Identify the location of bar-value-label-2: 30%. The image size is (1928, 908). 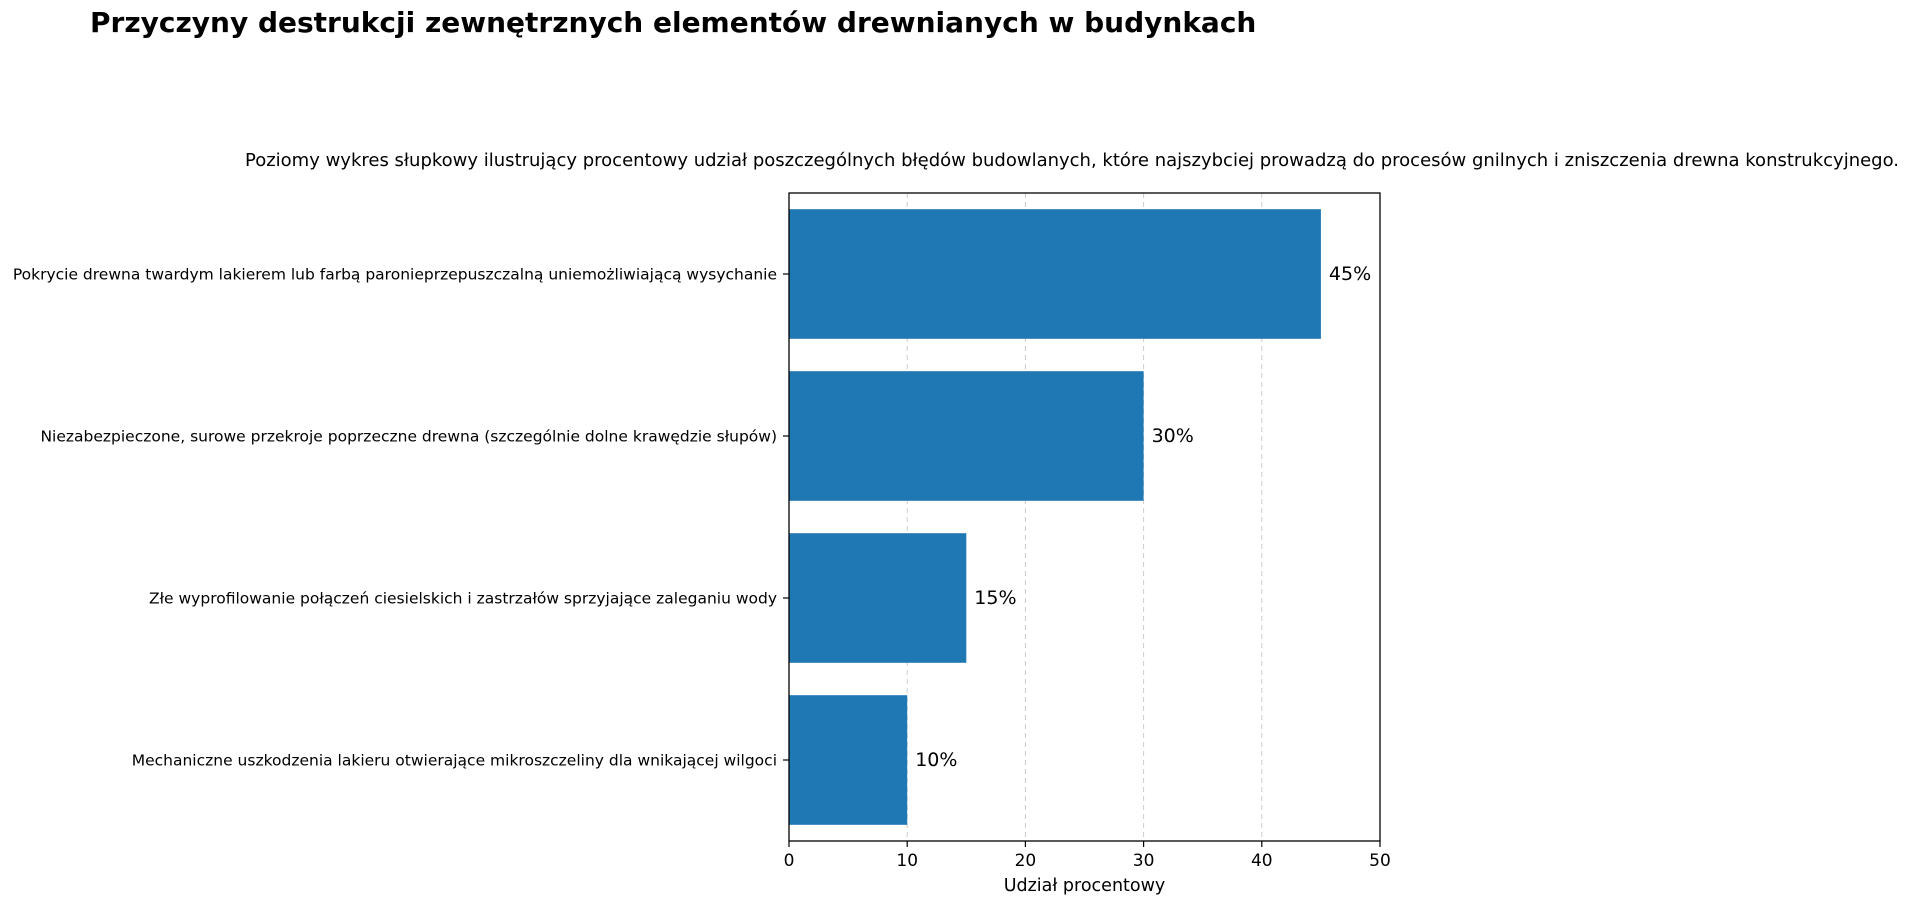
(1173, 436).